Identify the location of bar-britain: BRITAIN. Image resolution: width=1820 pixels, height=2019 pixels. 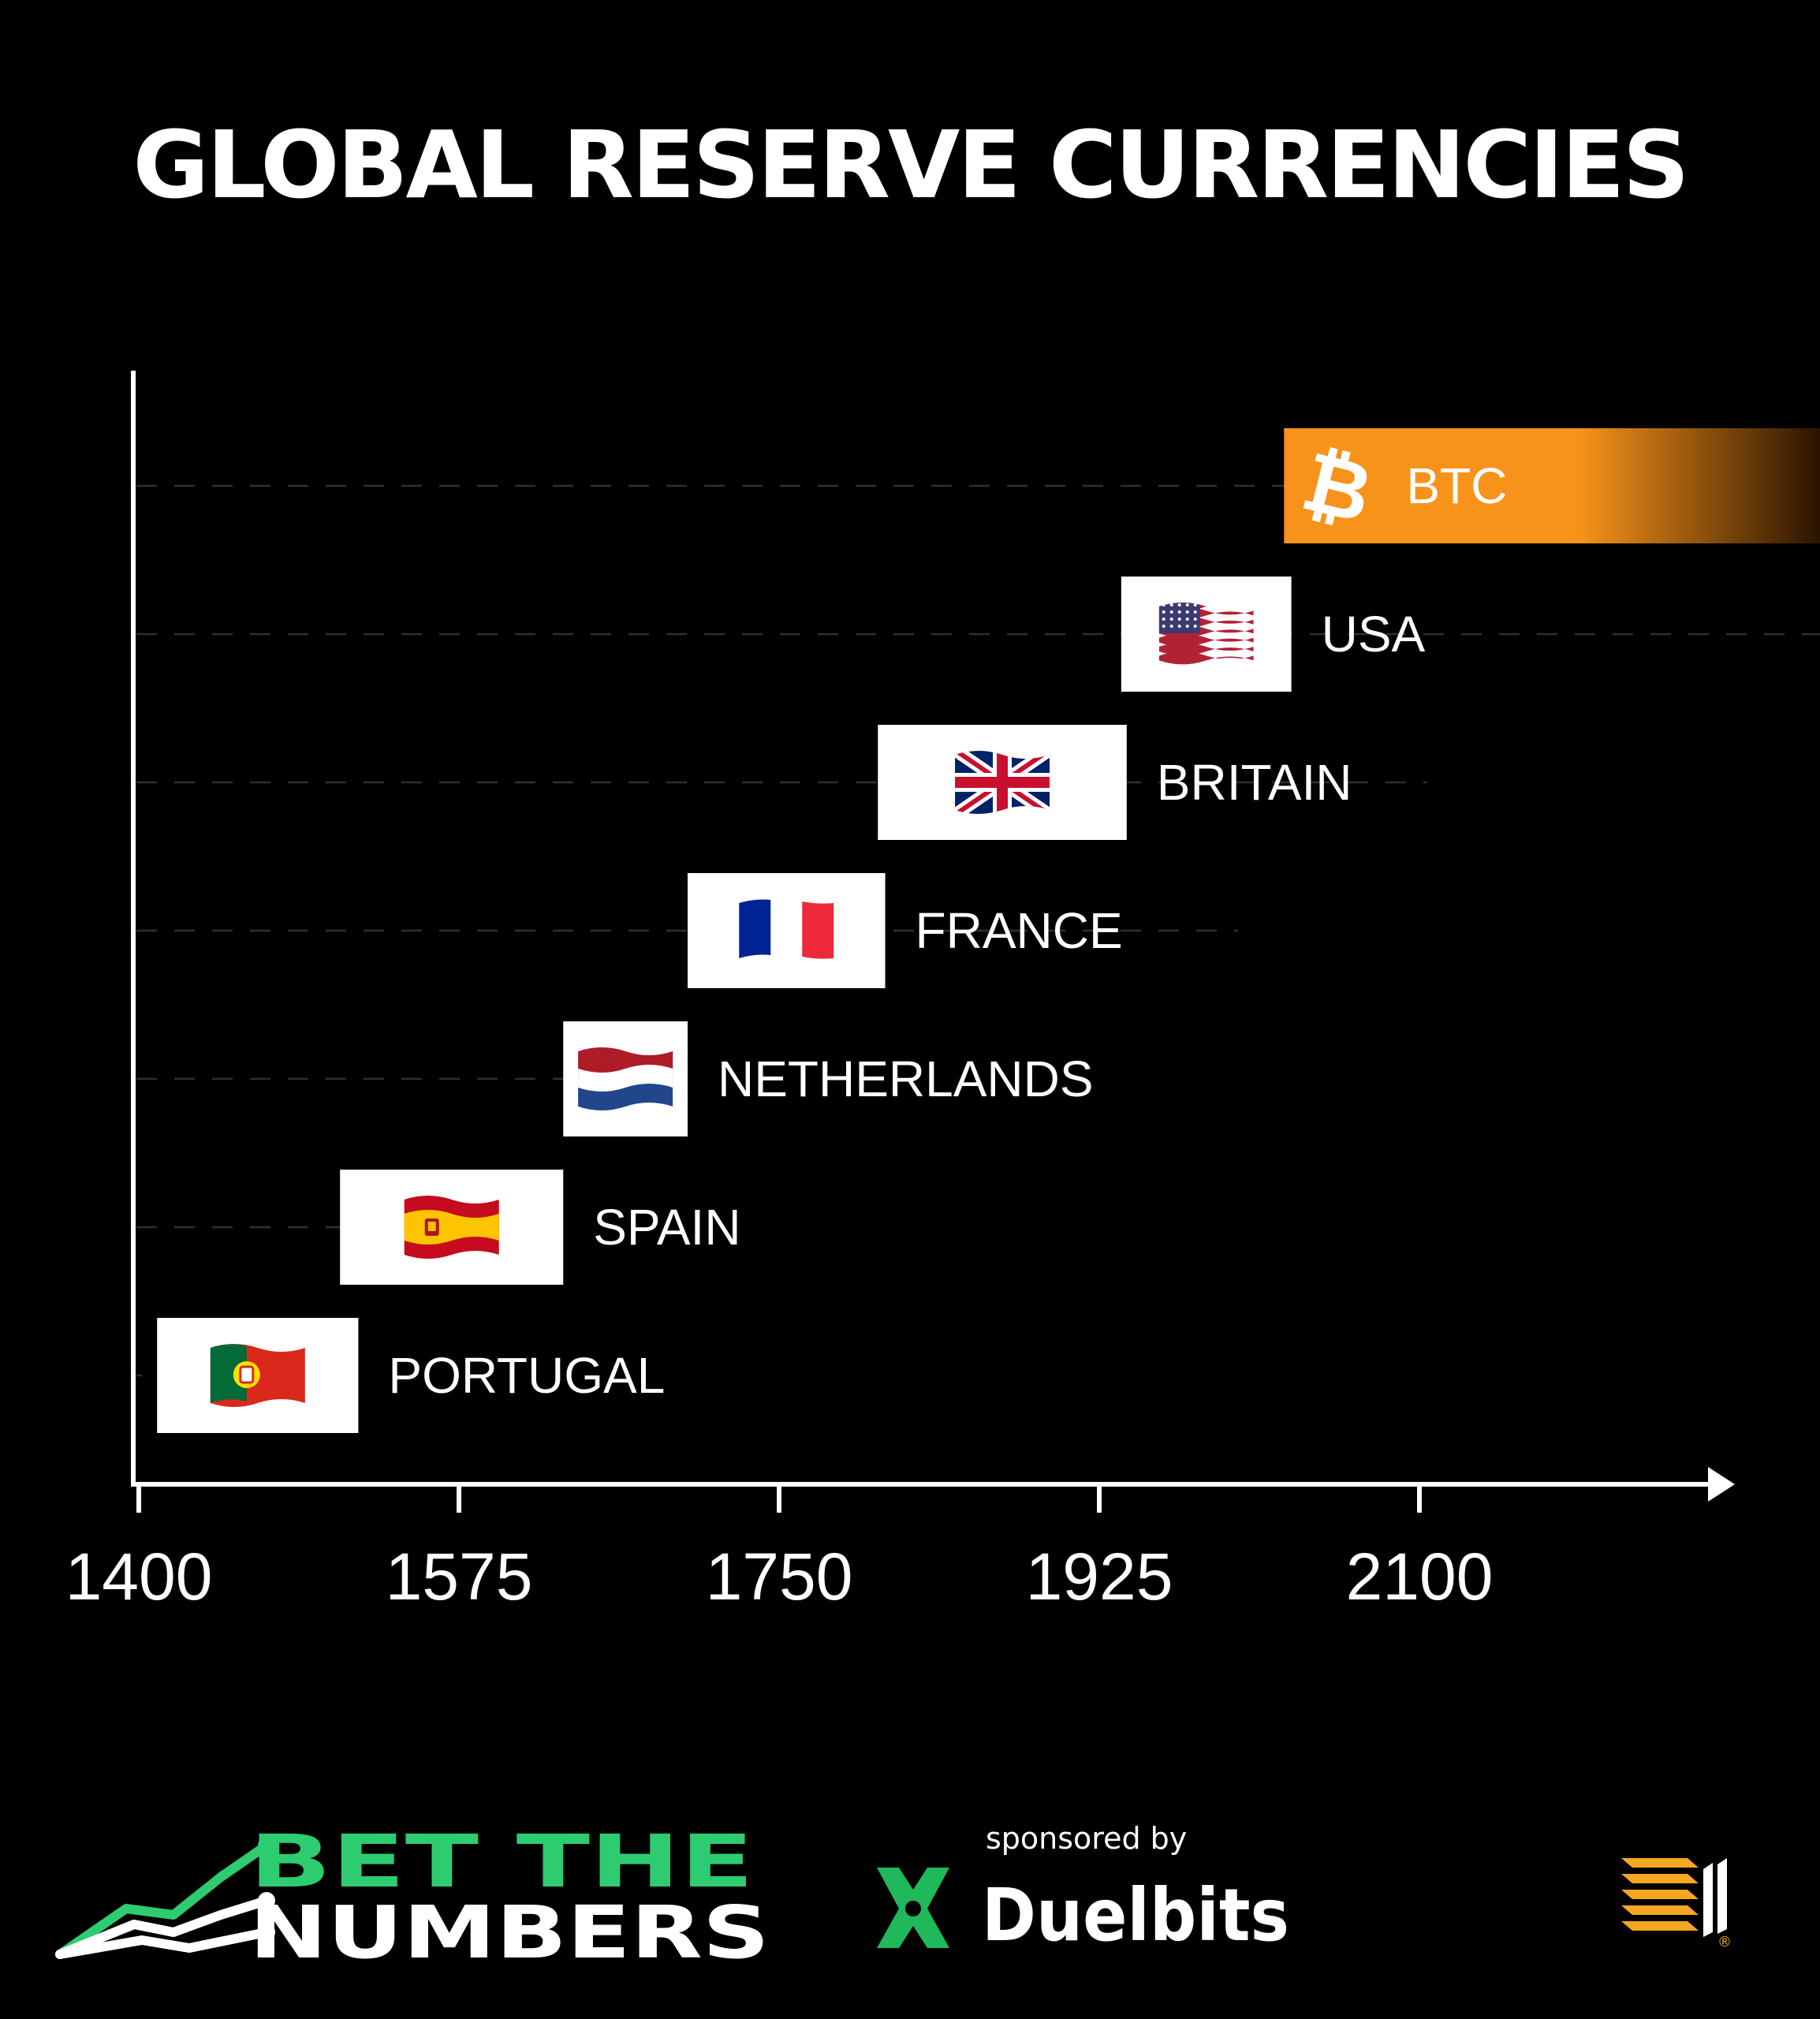
(1115, 782).